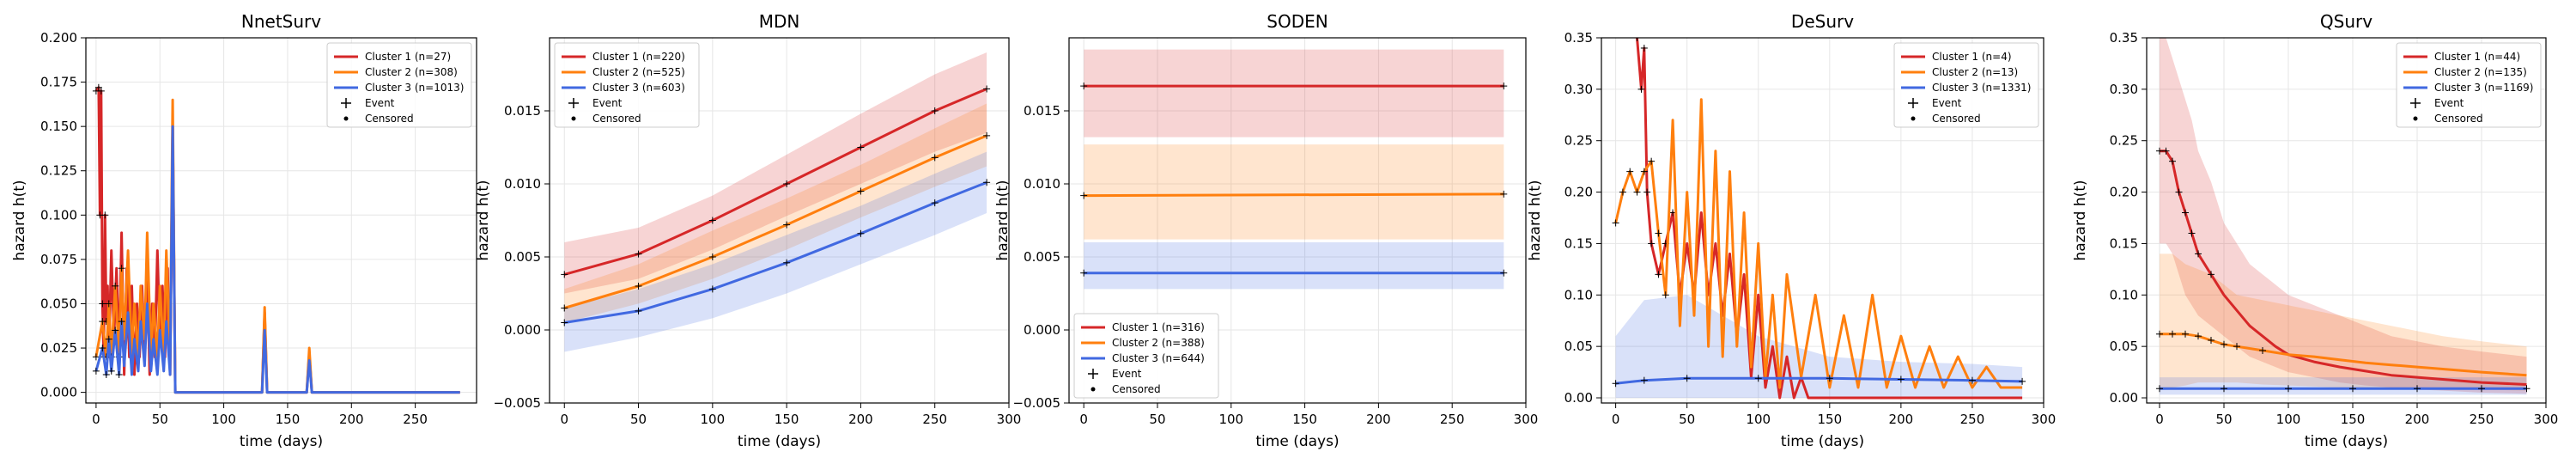 The image size is (2576, 464). Describe the element at coordinates (1158, 343) in the screenshot. I see `legend-label: Cluster 2 (n=388)` at that location.